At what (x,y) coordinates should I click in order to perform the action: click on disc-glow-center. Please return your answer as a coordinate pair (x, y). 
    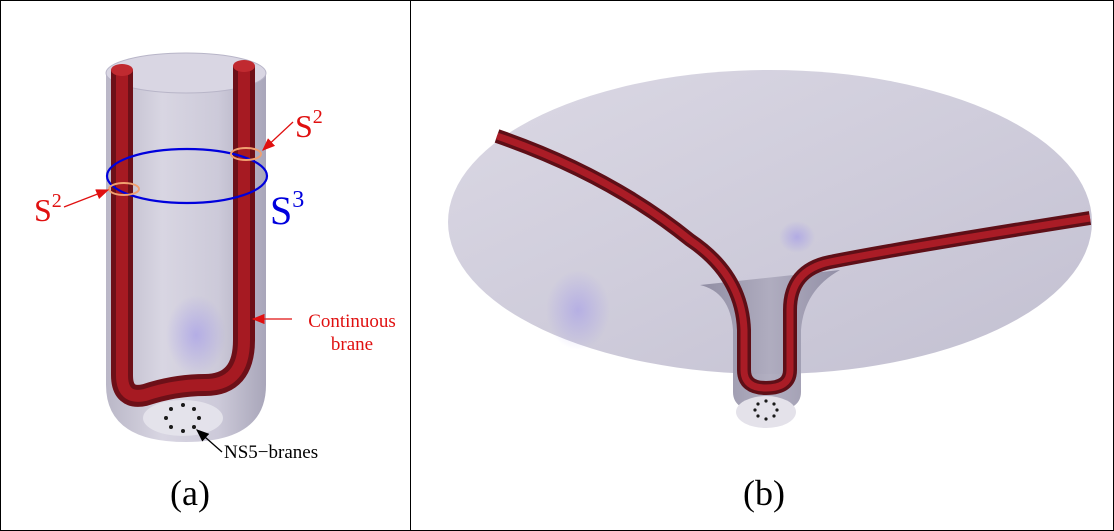
    Looking at the image, I should click on (797, 237).